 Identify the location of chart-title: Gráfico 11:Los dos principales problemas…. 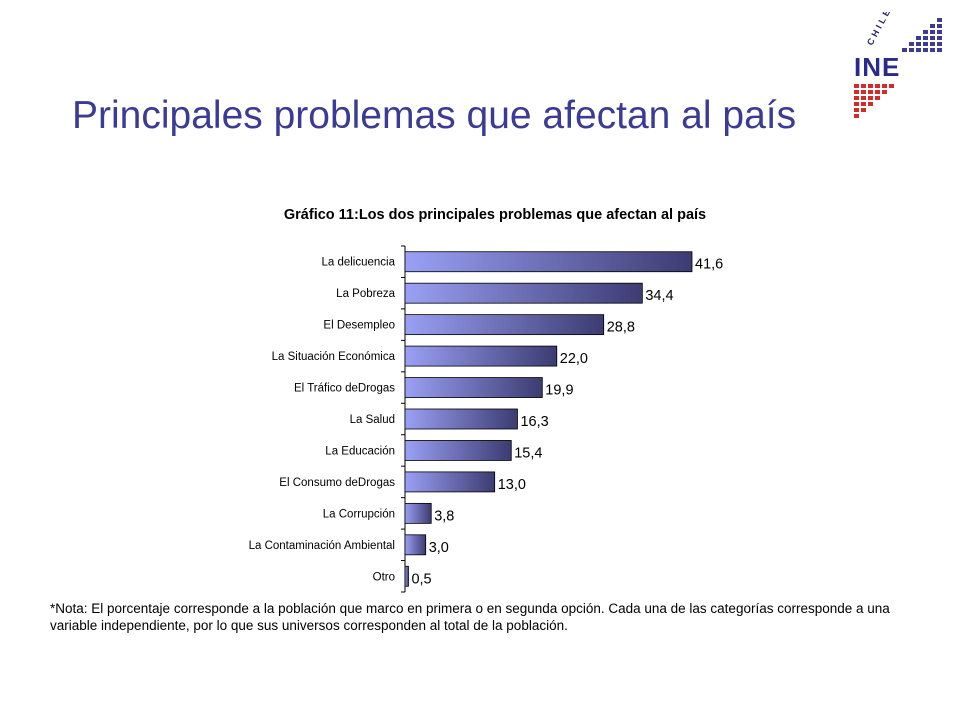
(495, 215).